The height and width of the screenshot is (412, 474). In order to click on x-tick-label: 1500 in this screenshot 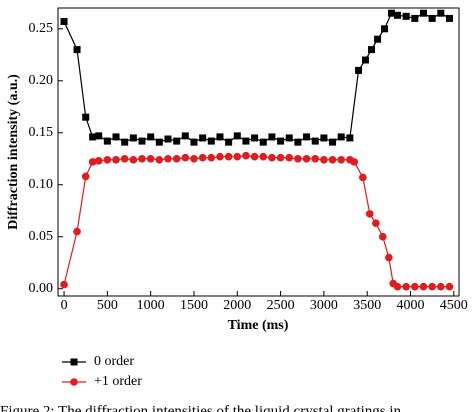, I will do `click(194, 305)`.